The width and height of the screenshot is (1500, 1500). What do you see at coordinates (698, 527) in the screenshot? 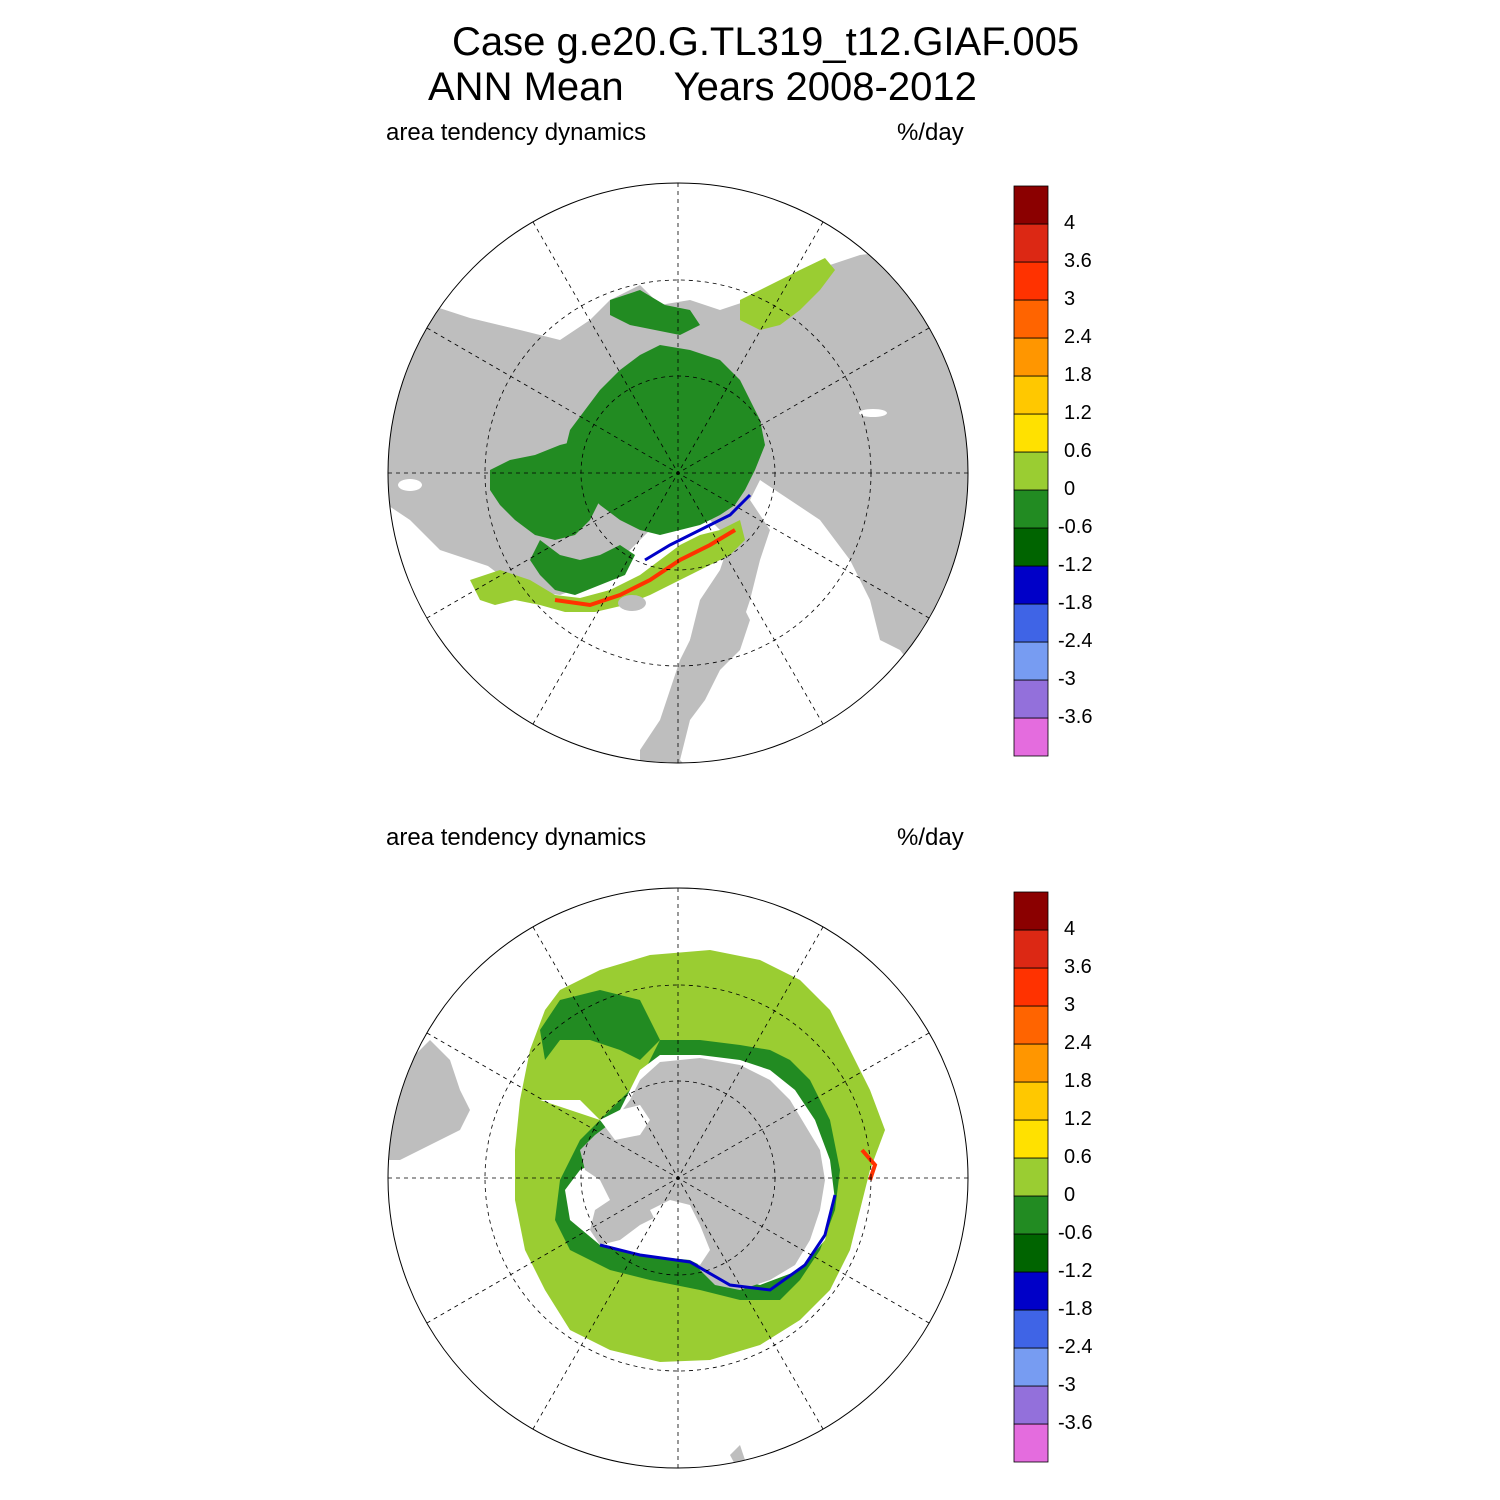
I see `ice-edge-blue-band` at bounding box center [698, 527].